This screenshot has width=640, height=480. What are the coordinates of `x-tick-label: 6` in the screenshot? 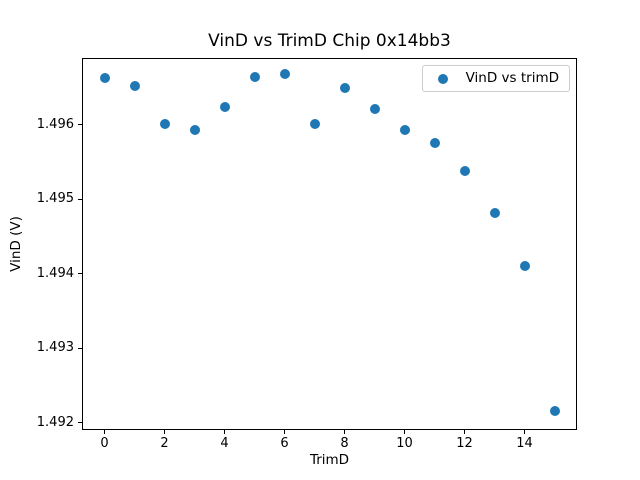 It's located at (284, 443).